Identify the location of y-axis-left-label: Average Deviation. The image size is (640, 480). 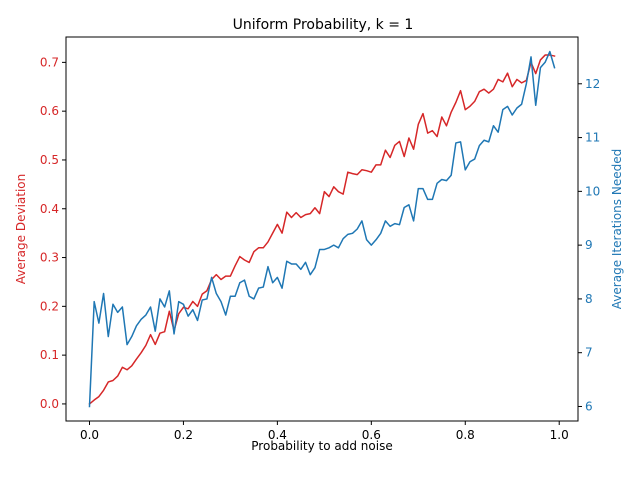
(21, 229).